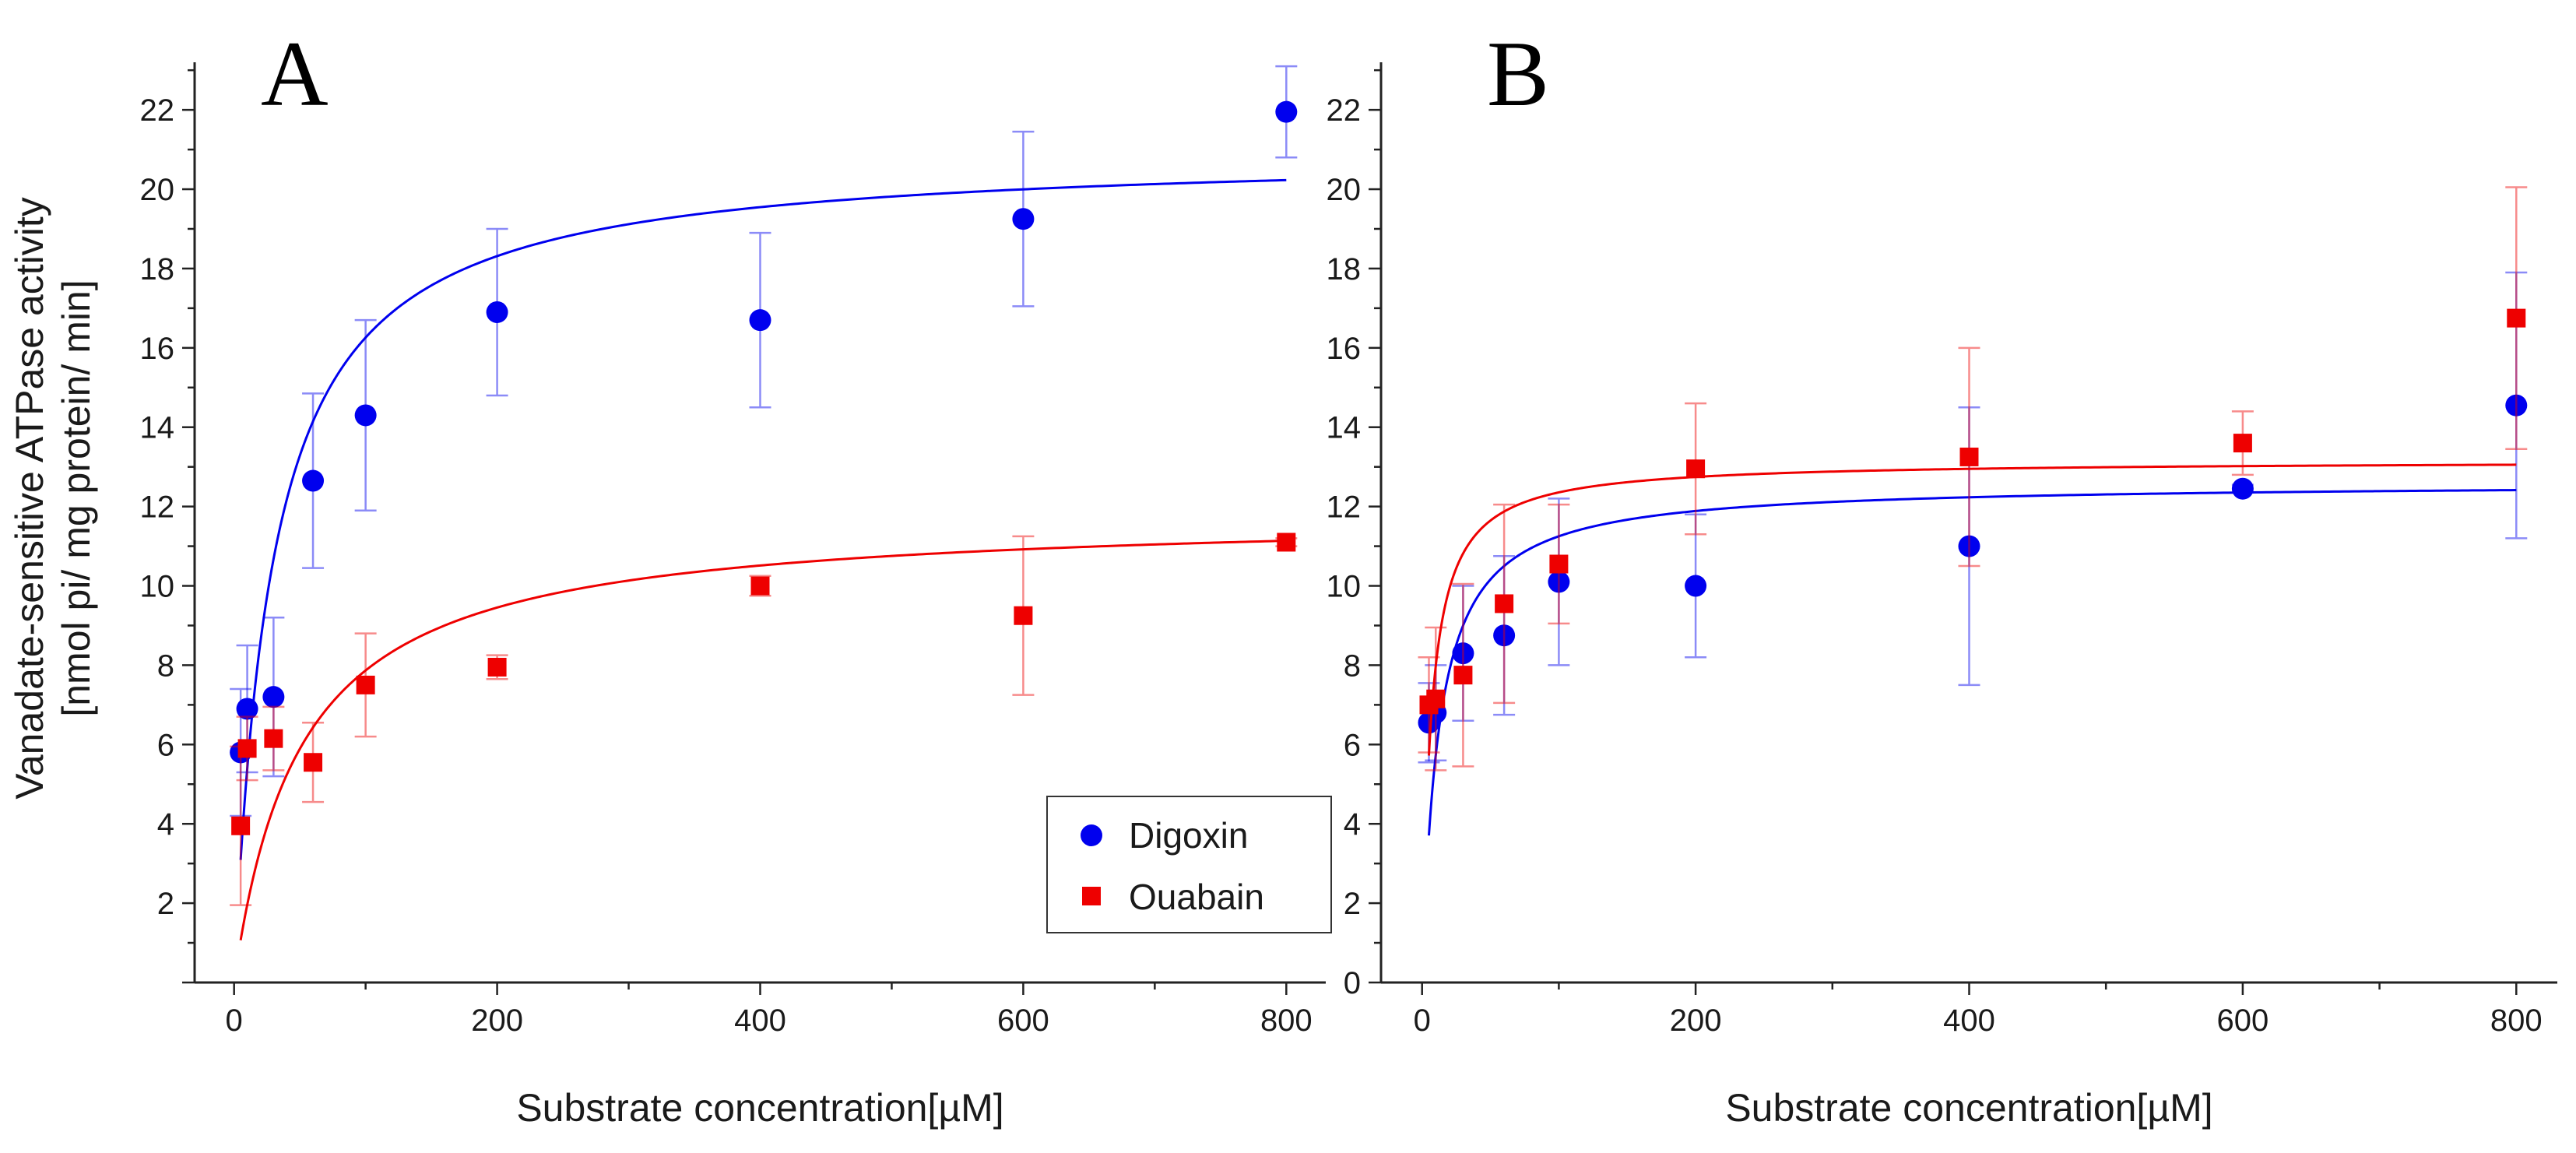 Image resolution: width=2576 pixels, height=1153 pixels. What do you see at coordinates (76, 497) in the screenshot?
I see `y-axis-title-line2: [nmol pi/ mg protein/ min]` at bounding box center [76, 497].